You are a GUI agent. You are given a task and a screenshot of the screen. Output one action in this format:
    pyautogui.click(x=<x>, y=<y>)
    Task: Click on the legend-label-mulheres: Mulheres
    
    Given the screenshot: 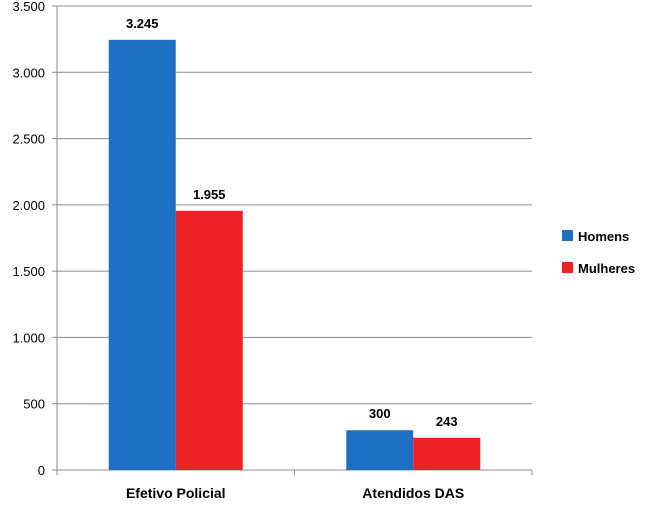 What is the action you would take?
    pyautogui.click(x=606, y=268)
    